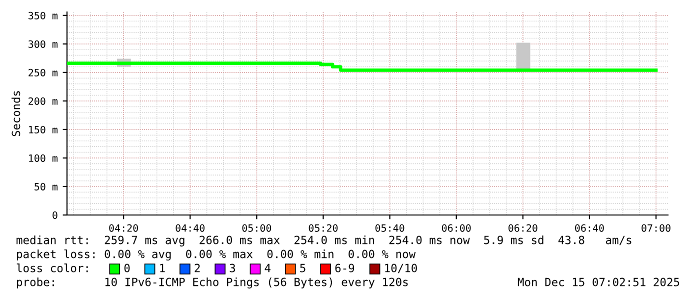 This screenshot has height=297, width=697. I want to click on legend-label: 4, so click(267, 268).